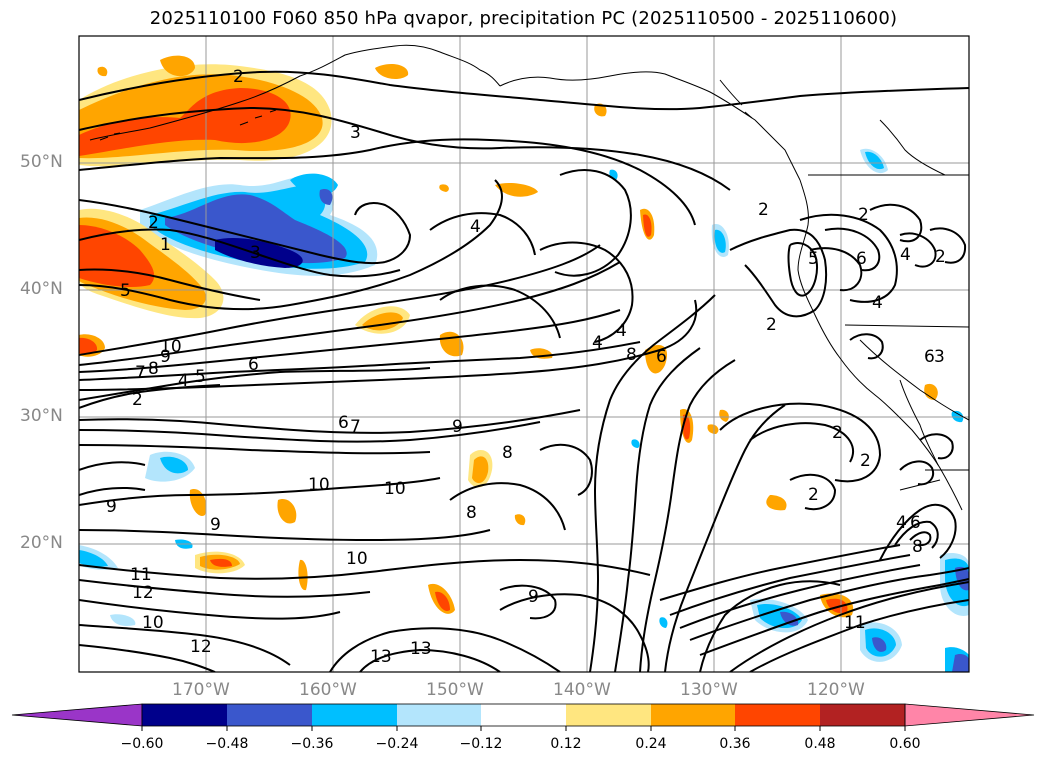 This screenshot has width=1047, height=765. I want to click on colorbar-tick-label: 0.24, so click(651, 744).